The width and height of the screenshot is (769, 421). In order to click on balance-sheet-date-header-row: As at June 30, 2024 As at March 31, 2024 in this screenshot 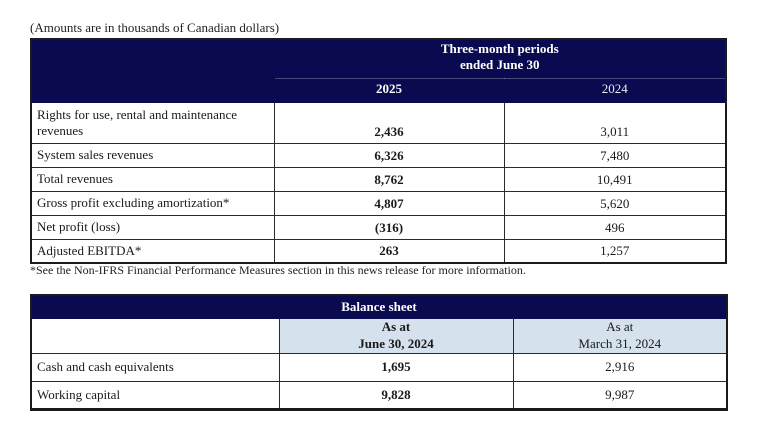, I will do `click(379, 336)`.